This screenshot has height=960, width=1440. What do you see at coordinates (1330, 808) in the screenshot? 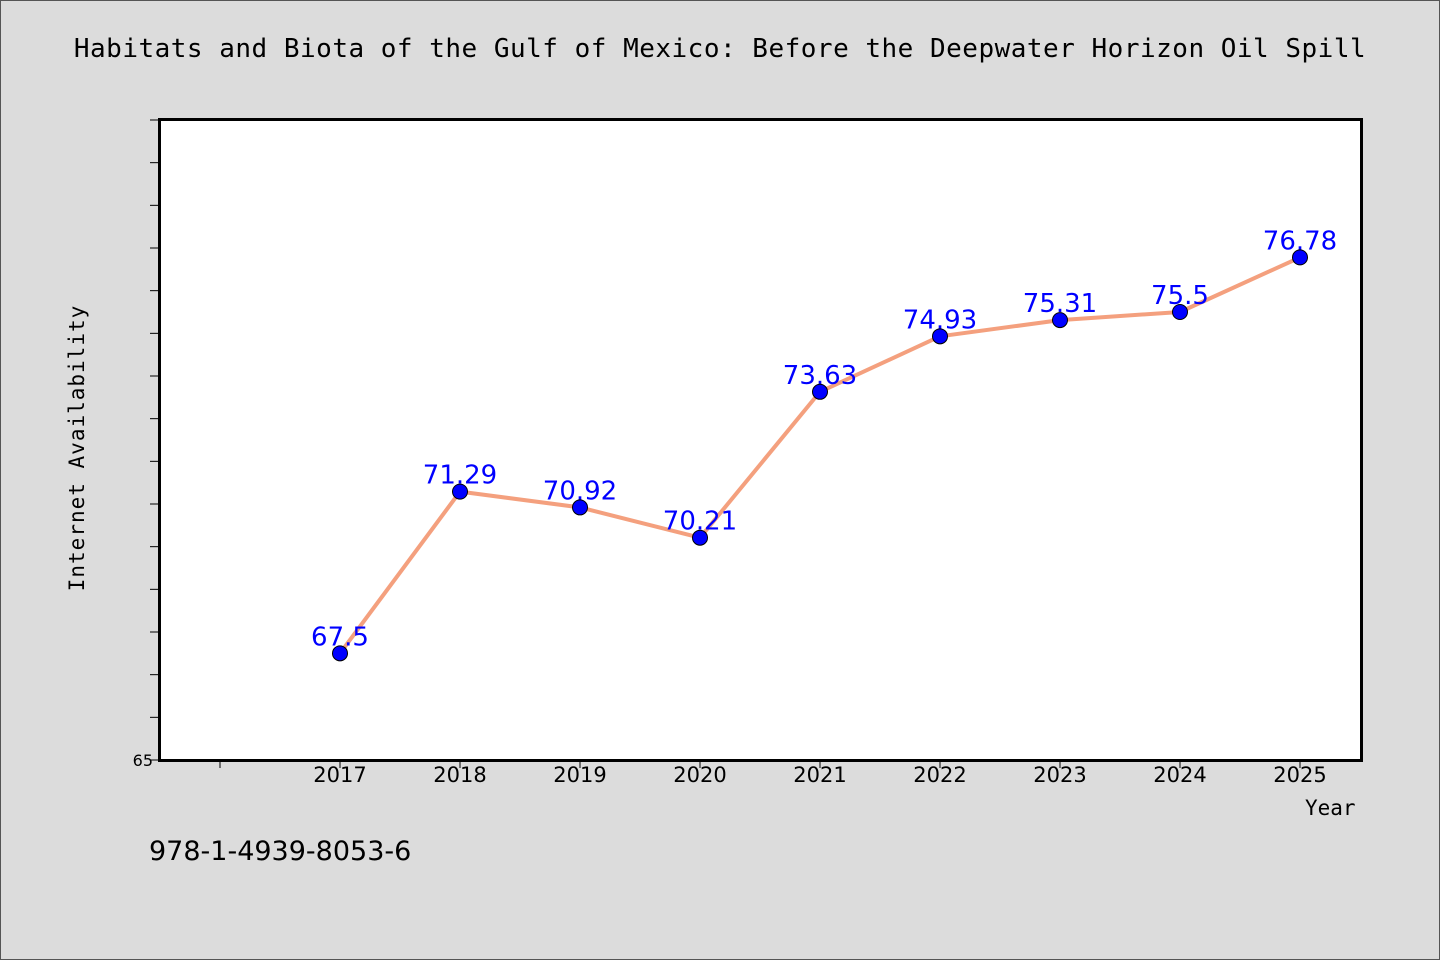
I see `x-axis-label: Year` at bounding box center [1330, 808].